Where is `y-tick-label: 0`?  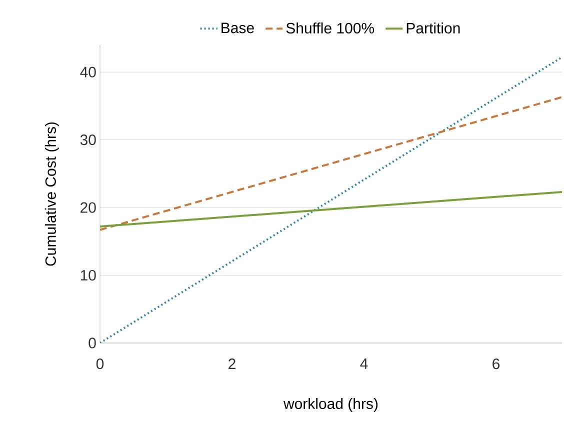 y-tick-label: 0 is located at coordinates (92, 343).